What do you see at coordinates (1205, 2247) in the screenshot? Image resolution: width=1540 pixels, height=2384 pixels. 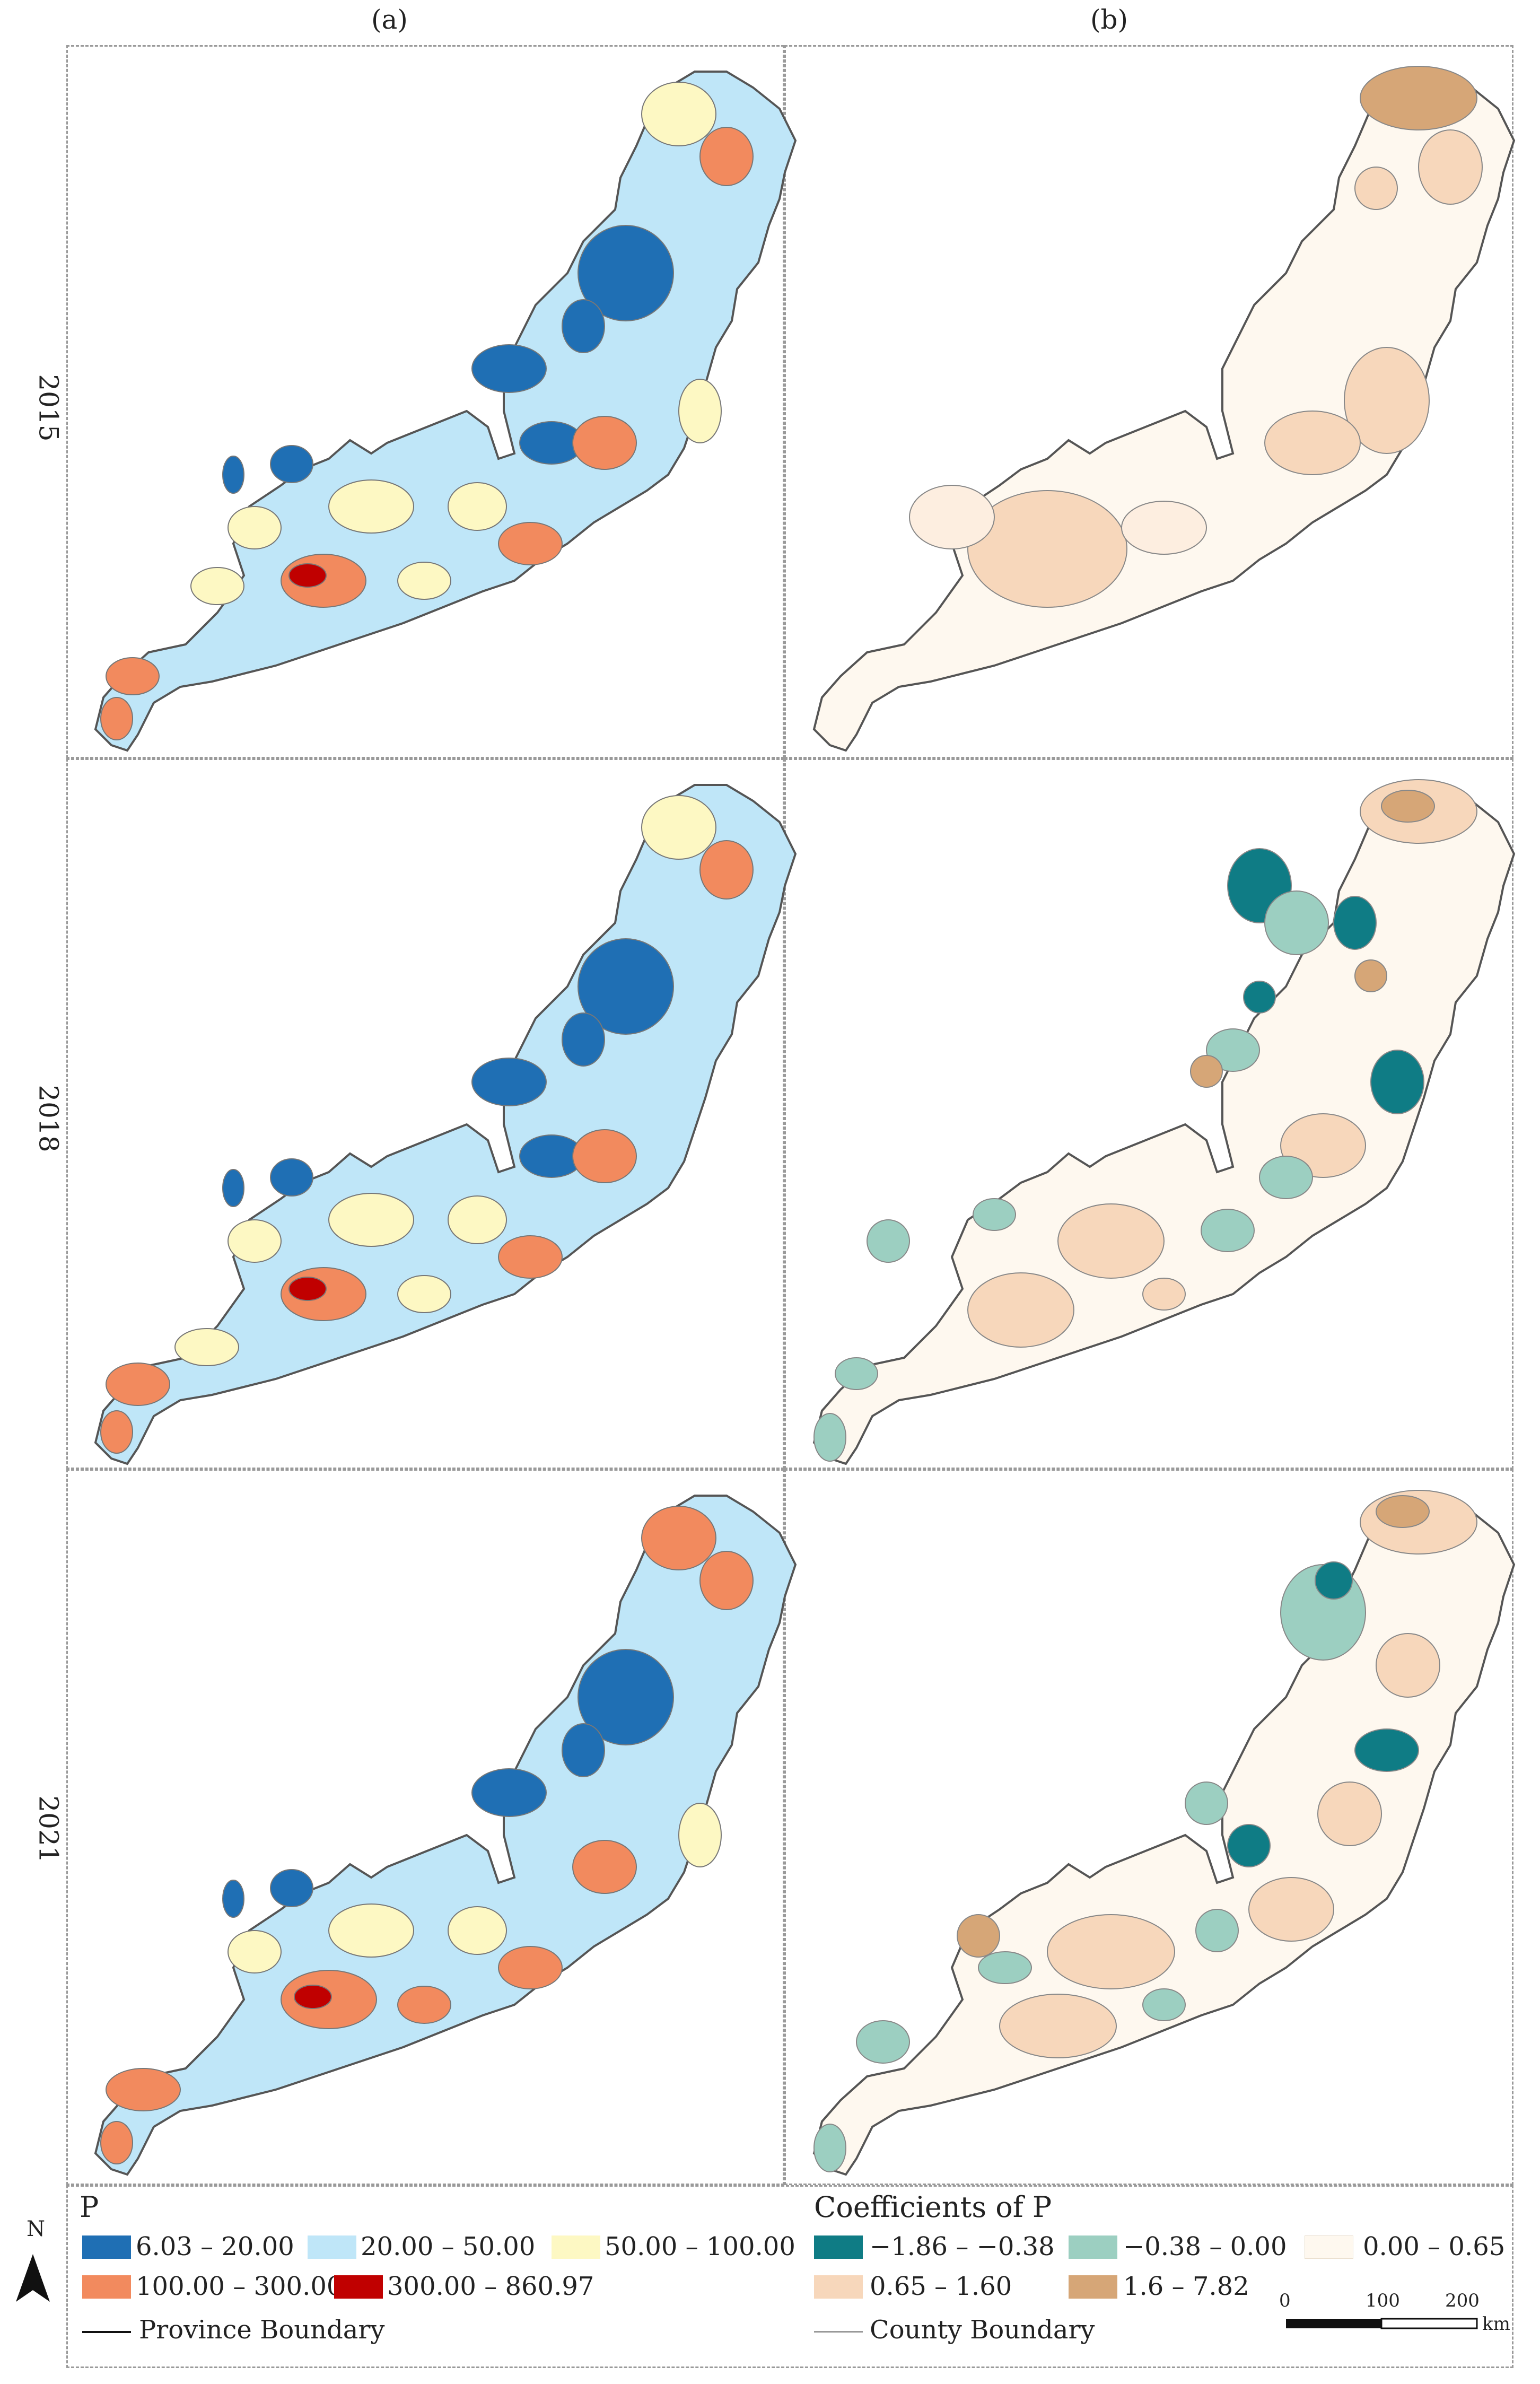 I see `legend-b-label-2: −0.38 – 0.00` at bounding box center [1205, 2247].